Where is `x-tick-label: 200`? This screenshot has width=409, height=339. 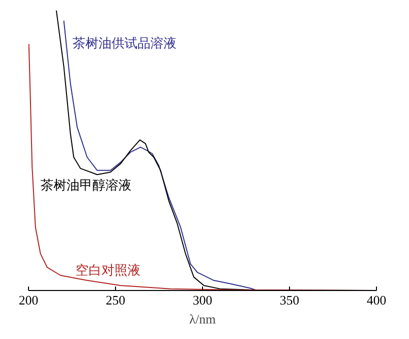
x-tick-label: 200 is located at coordinates (28, 300).